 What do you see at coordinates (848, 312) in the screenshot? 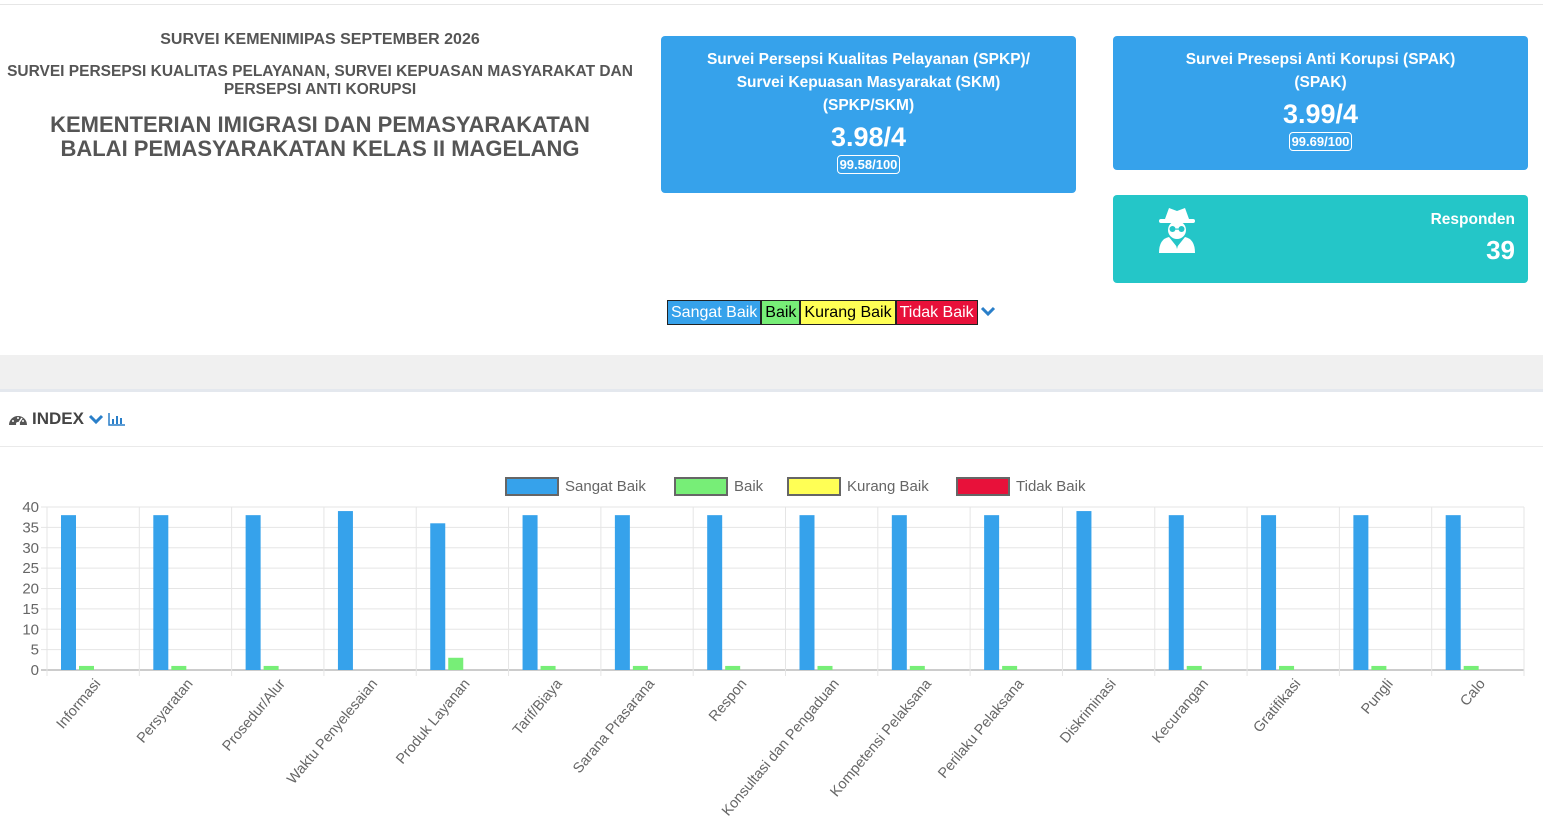
I see `legend-kurang-baik: Kurang Baik` at bounding box center [848, 312].